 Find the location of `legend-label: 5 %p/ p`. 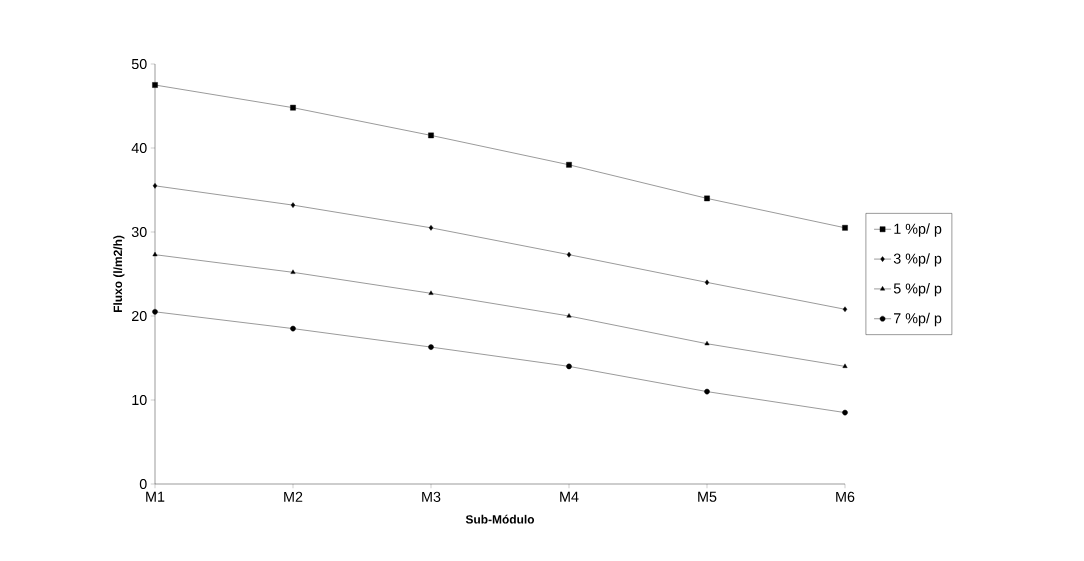

legend-label: 5 %p/ p is located at coordinates (917, 289).